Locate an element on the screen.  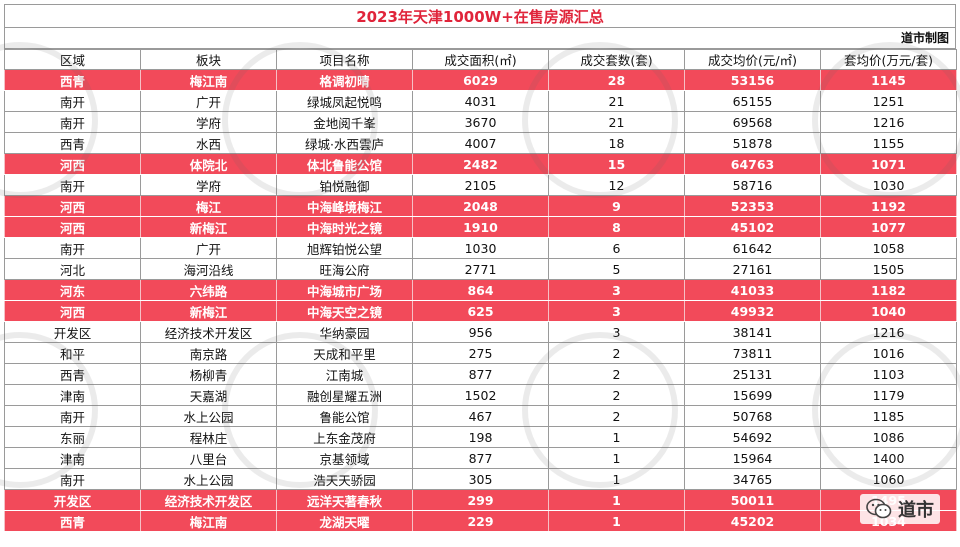
table-row: 开发区 经济技术开发区 华纳豪园 956 3 38141 1216 is located at coordinates (480, 332).